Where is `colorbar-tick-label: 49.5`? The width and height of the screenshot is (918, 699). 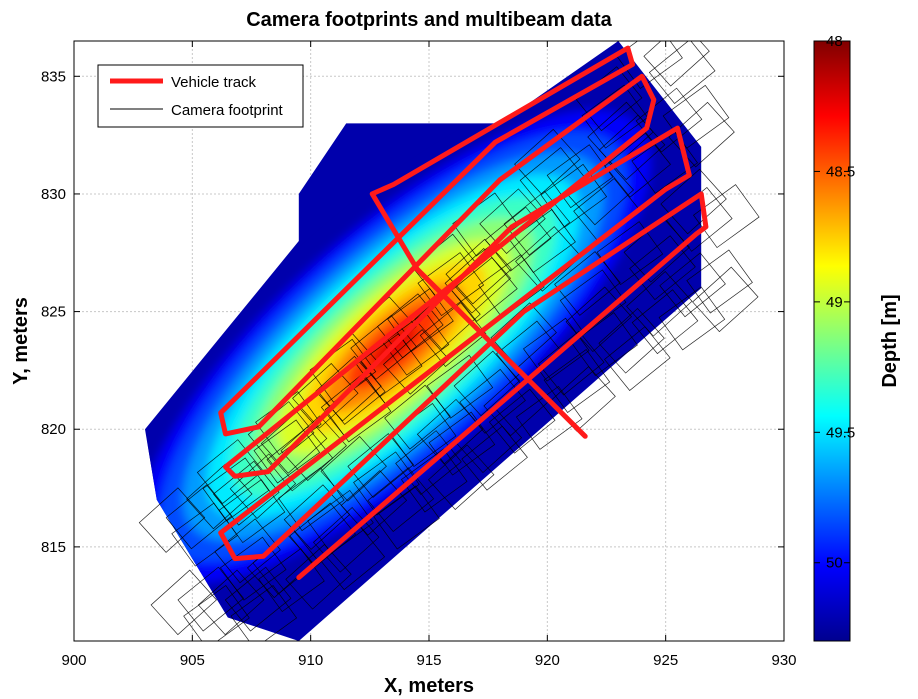 colorbar-tick-label: 49.5 is located at coordinates (840, 432).